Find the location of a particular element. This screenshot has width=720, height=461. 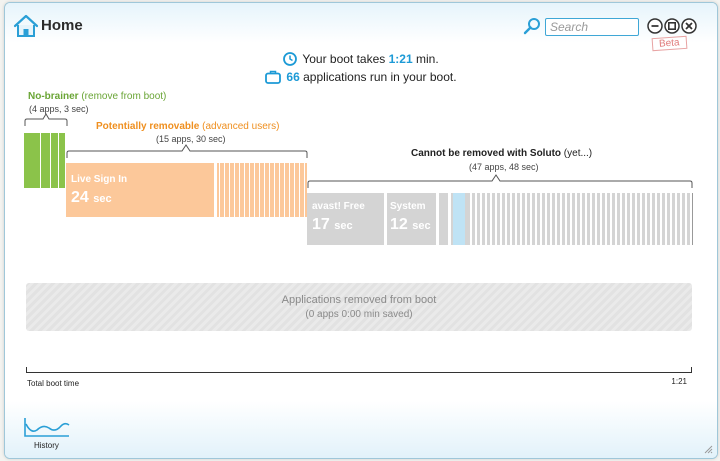

boot-time-prefix: Your boot takes is located at coordinates (344, 59).